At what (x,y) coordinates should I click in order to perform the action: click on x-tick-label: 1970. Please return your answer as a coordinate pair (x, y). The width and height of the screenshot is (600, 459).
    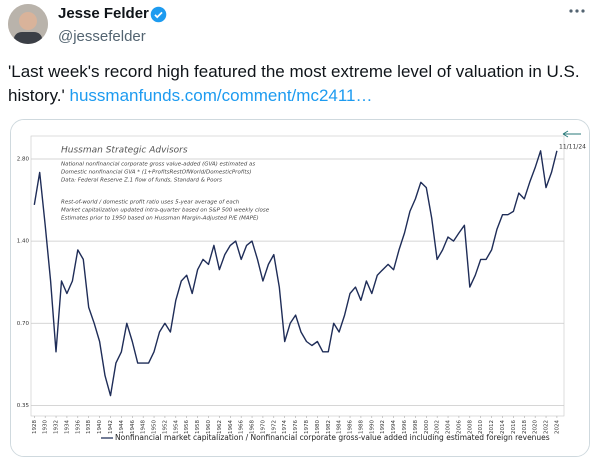
    Looking at the image, I should click on (263, 427).